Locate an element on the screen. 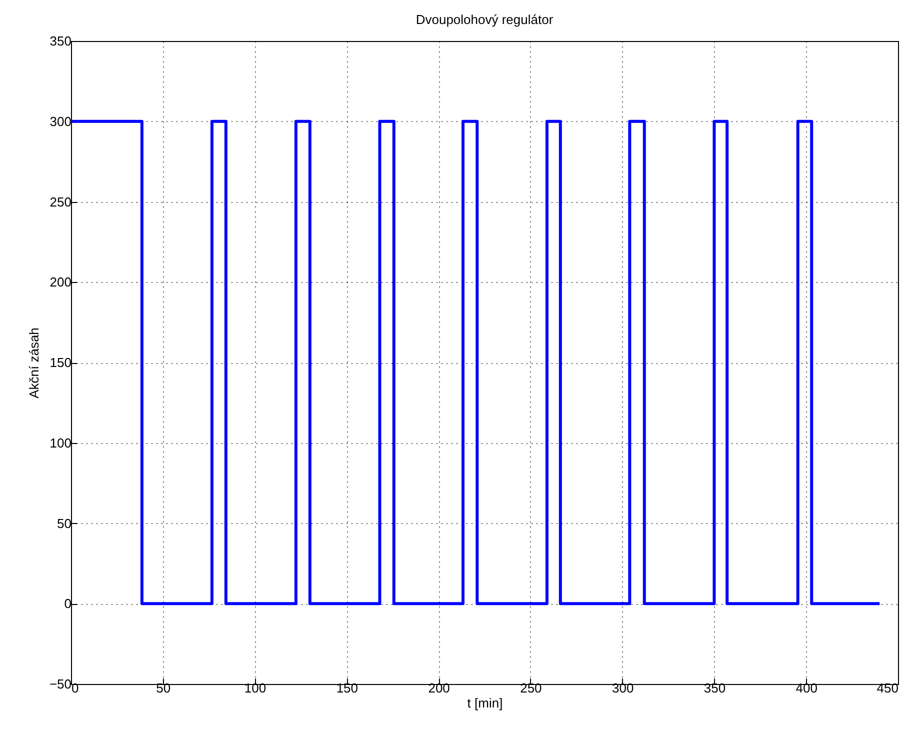 This screenshot has height=732, width=907. y-tick-label: 150 is located at coordinates (61, 362).